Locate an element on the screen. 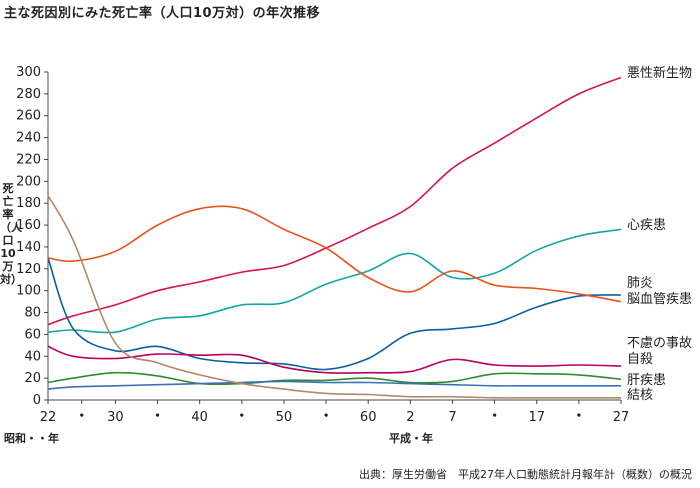  x-tick-label: 17 is located at coordinates (536, 417).